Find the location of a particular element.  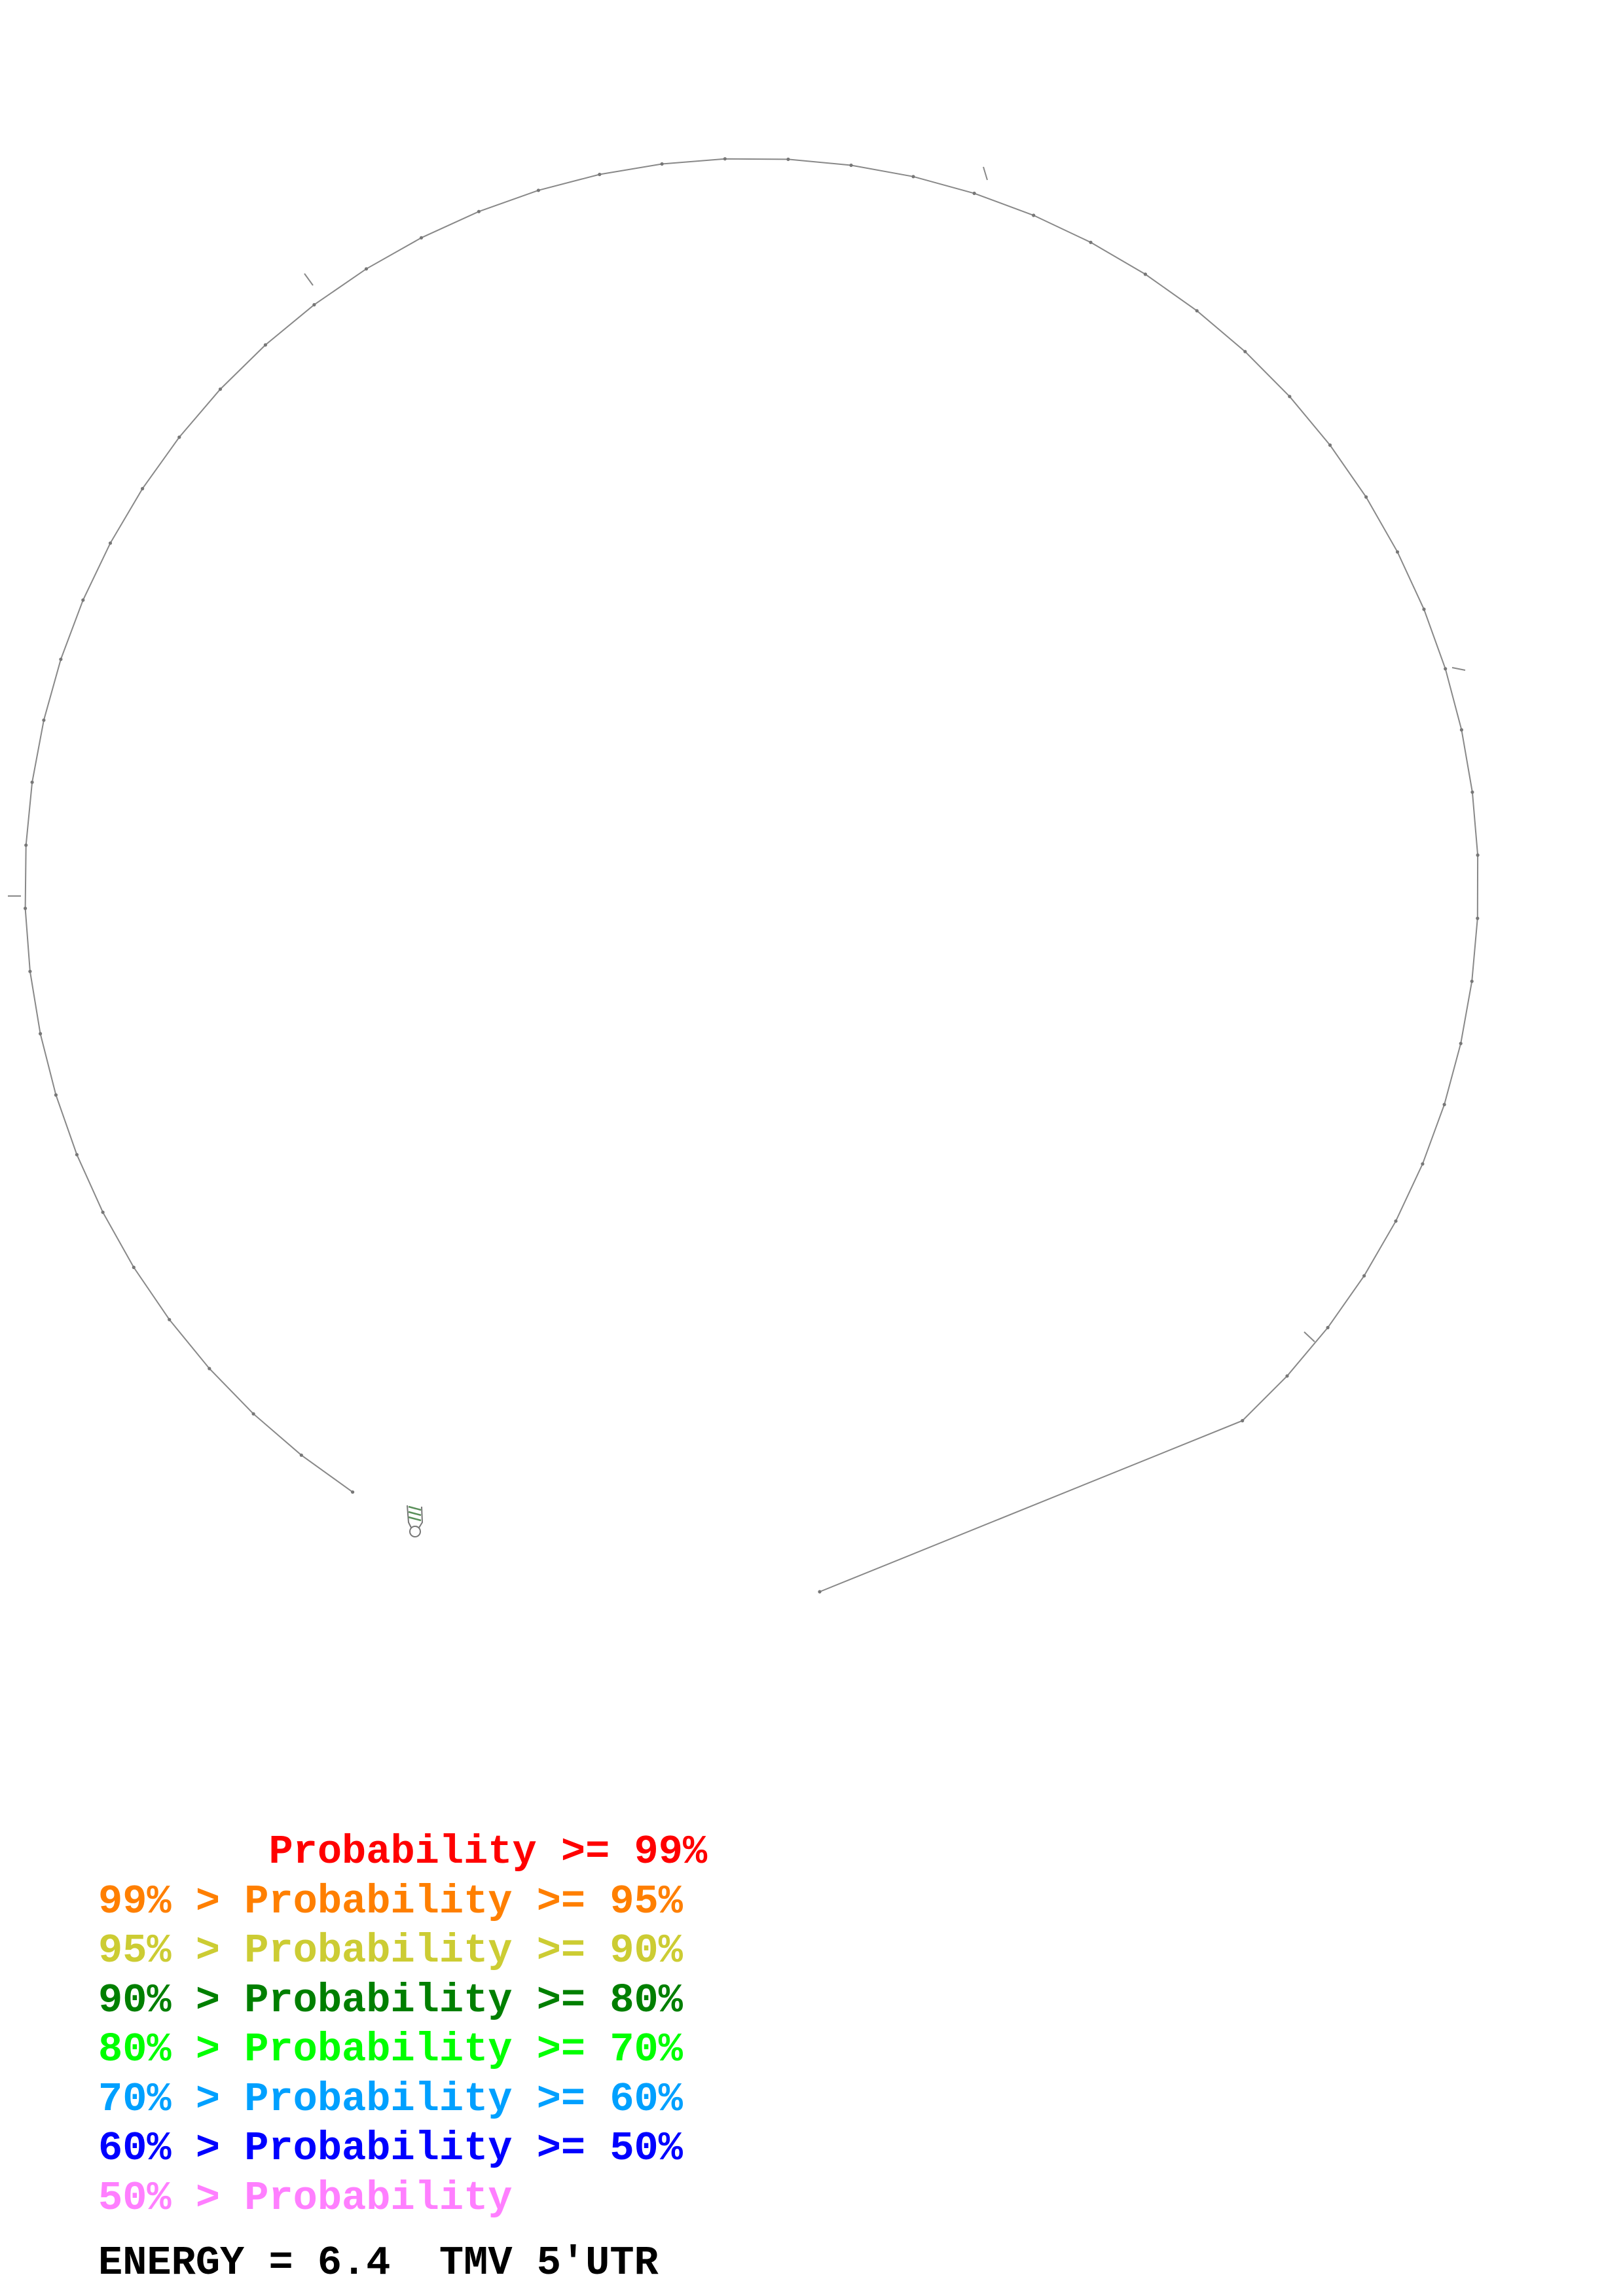

legend-row-90: 95% > Probability >= 90% is located at coordinates (390, 1951).